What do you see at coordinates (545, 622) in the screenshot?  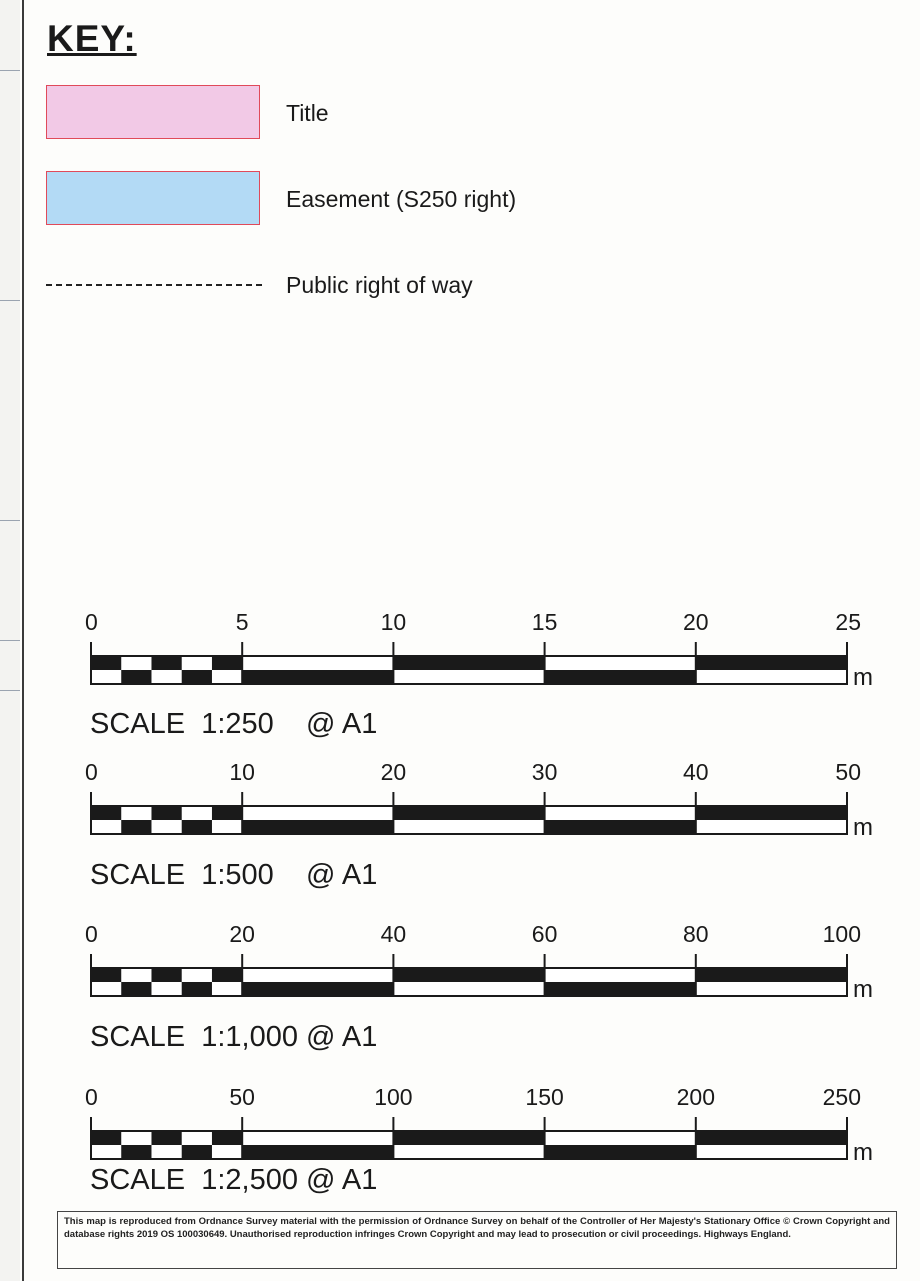 I see `scale-tick-label: 15` at bounding box center [545, 622].